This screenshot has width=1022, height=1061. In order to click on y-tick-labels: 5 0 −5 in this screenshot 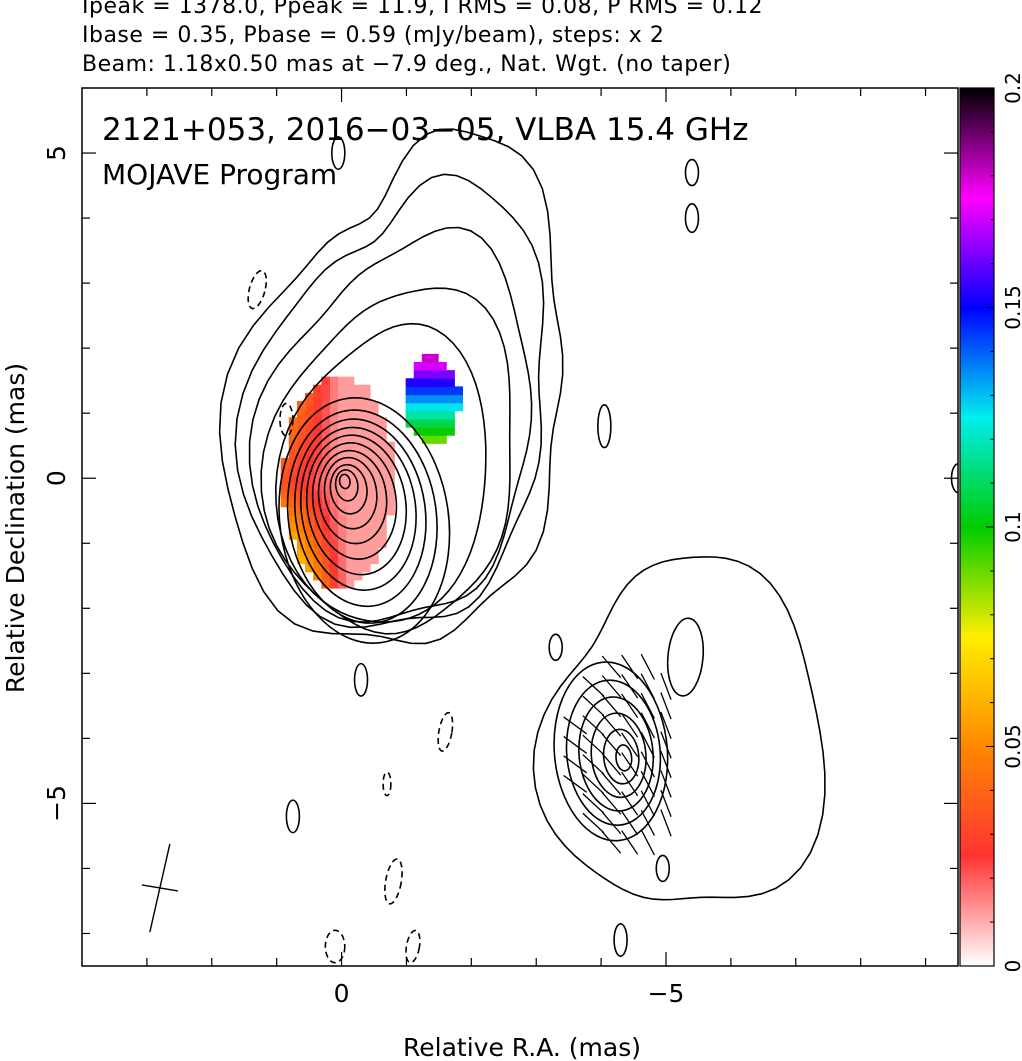, I will do `click(56, 483)`.